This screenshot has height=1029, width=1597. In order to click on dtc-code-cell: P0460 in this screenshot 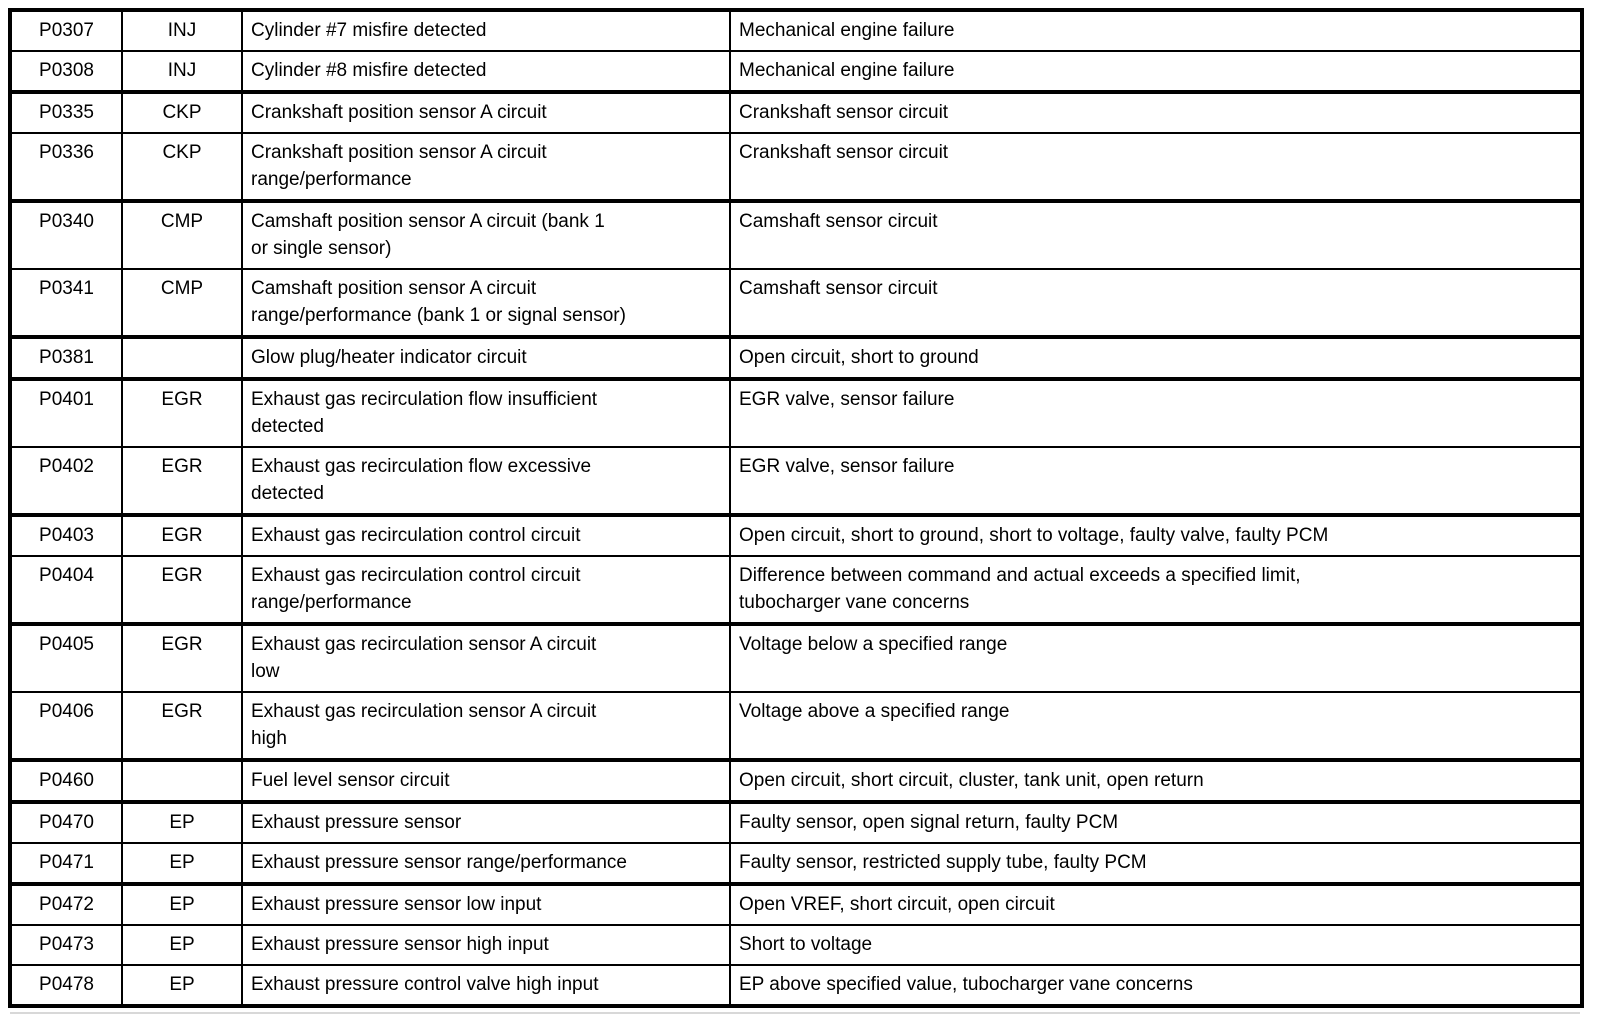, I will do `click(66, 781)`.